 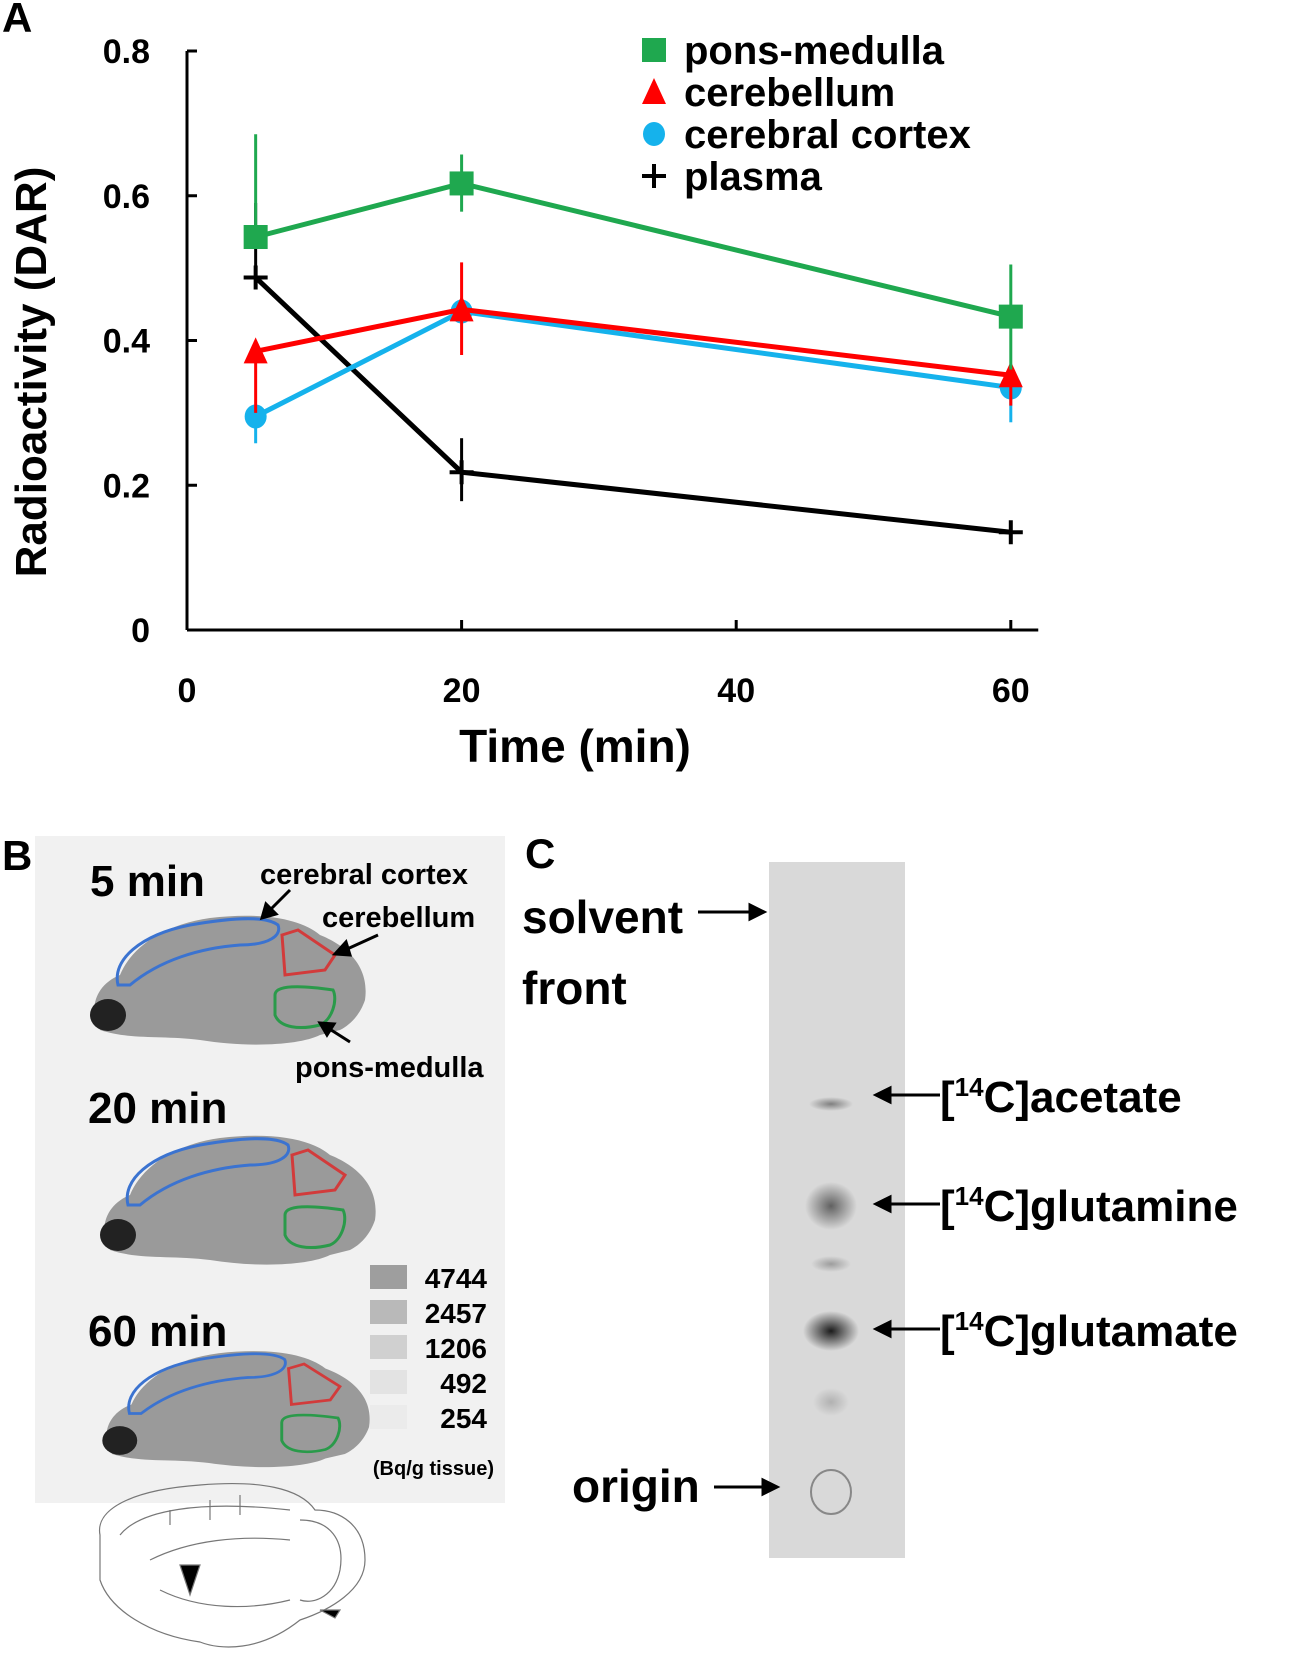 What do you see at coordinates (456, 1278) in the screenshot?
I see `scale-value: 4744` at bounding box center [456, 1278].